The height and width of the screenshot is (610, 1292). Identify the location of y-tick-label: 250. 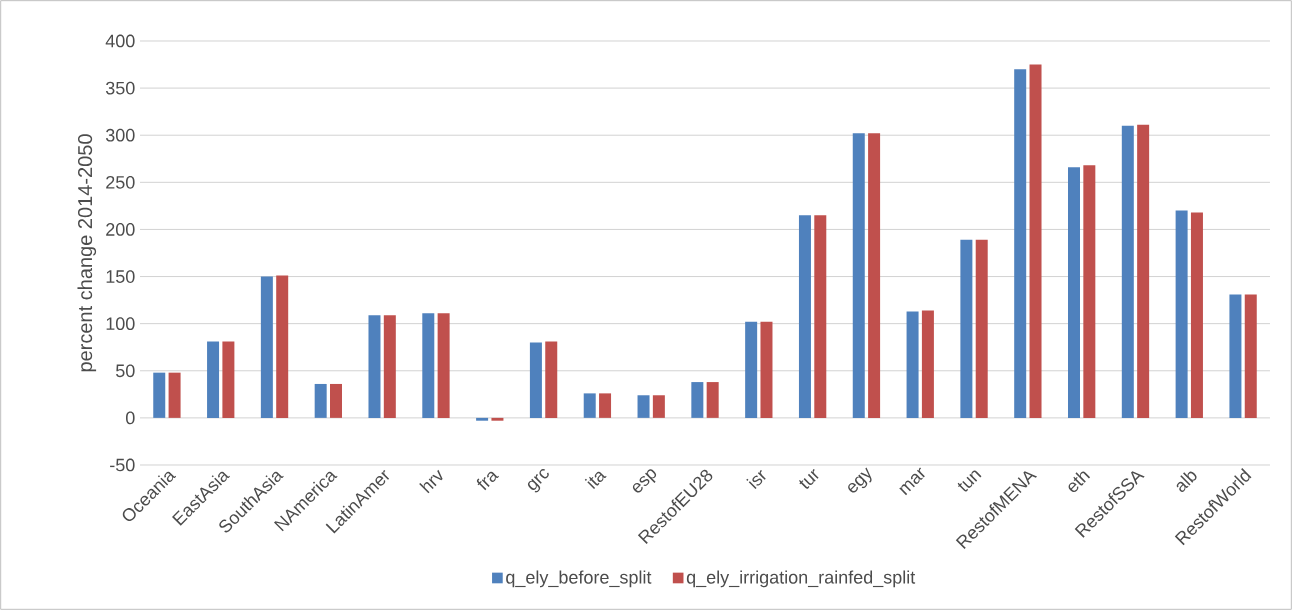
(120, 182).